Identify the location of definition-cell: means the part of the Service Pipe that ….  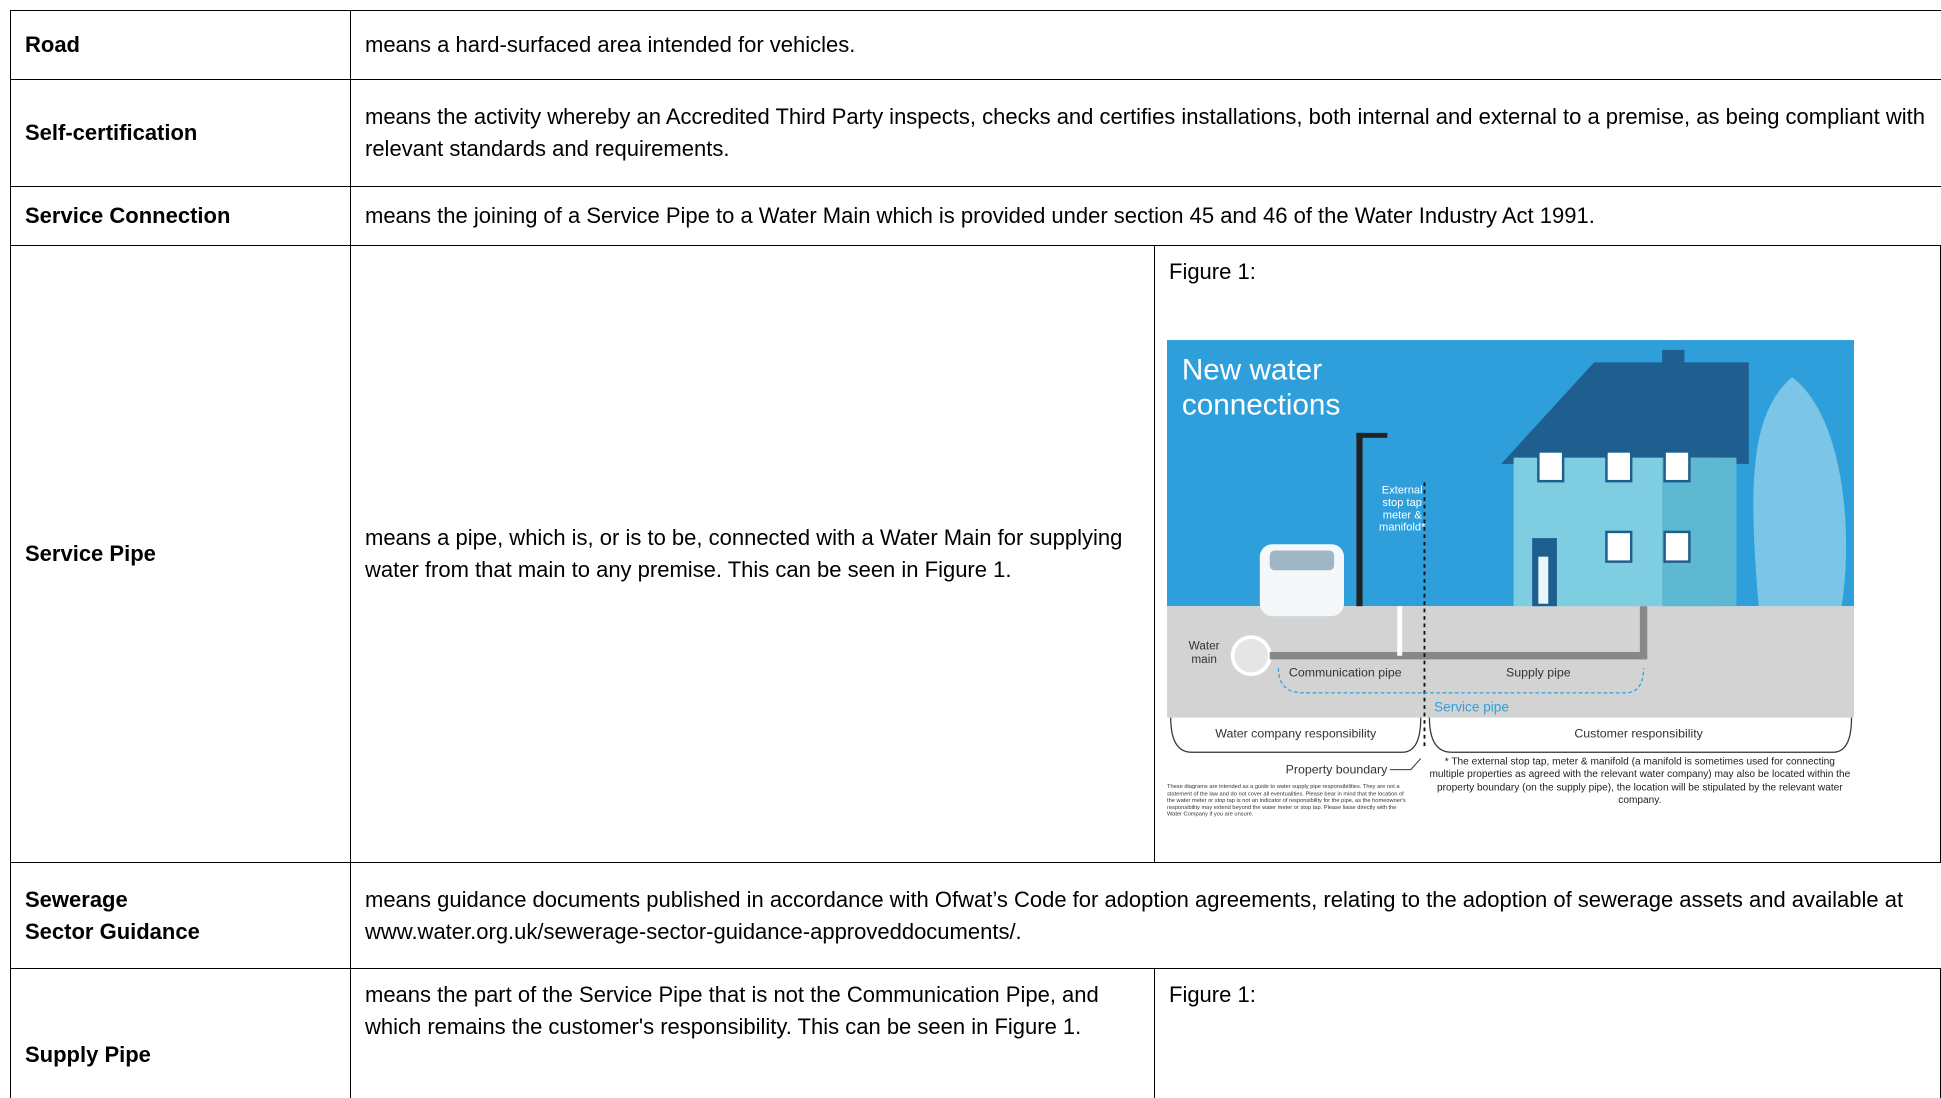
(752, 1033).